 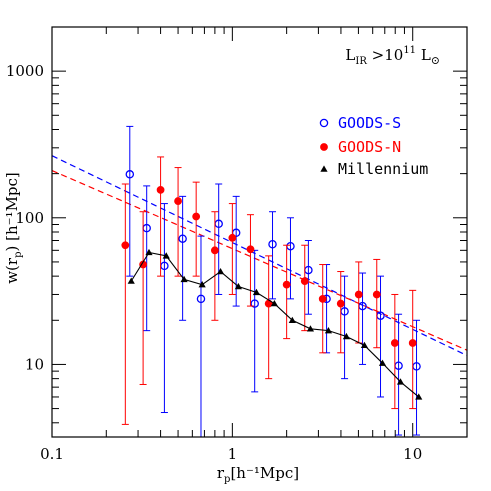 I want to click on legend-label: GOODS-N, so click(x=369, y=147).